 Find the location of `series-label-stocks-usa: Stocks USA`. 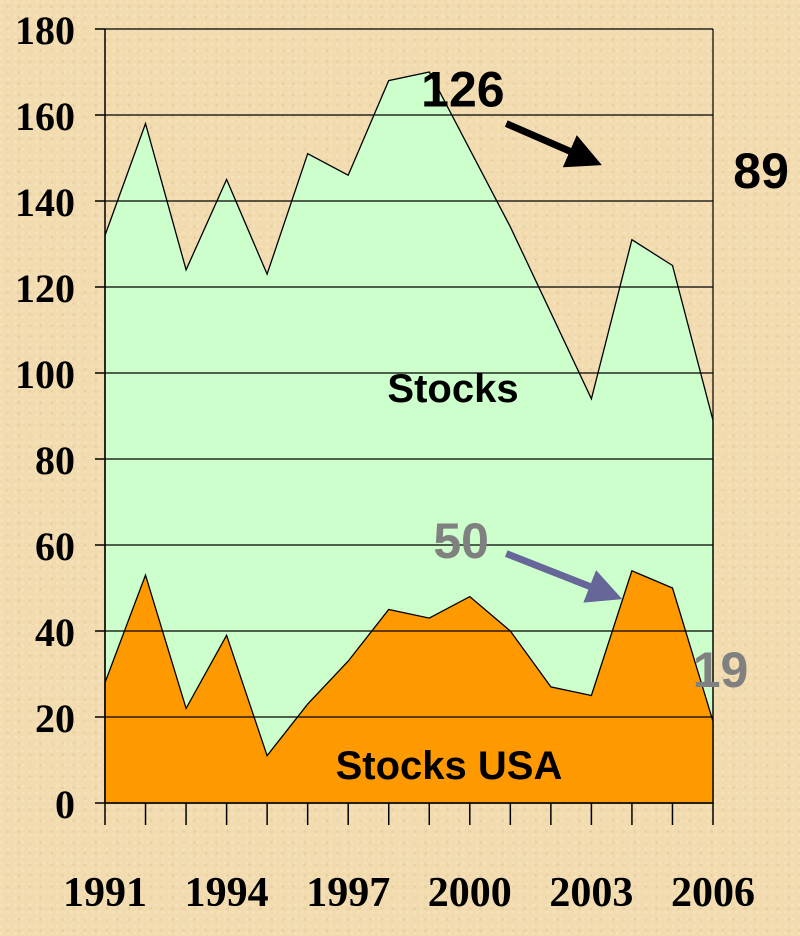

series-label-stocks-usa: Stocks USA is located at coordinates (449, 766).